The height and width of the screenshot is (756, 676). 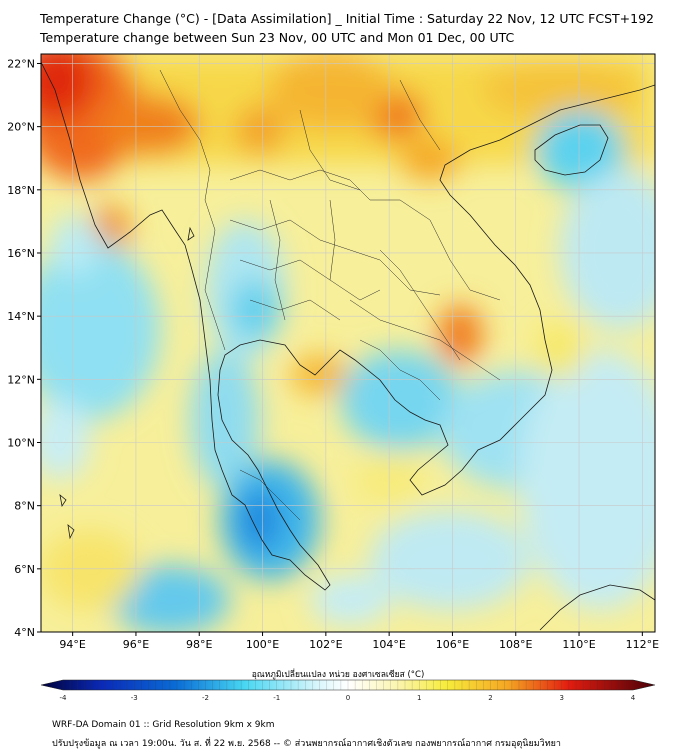 What do you see at coordinates (136, 644) in the screenshot?
I see `lon-label: 96°E` at bounding box center [136, 644].